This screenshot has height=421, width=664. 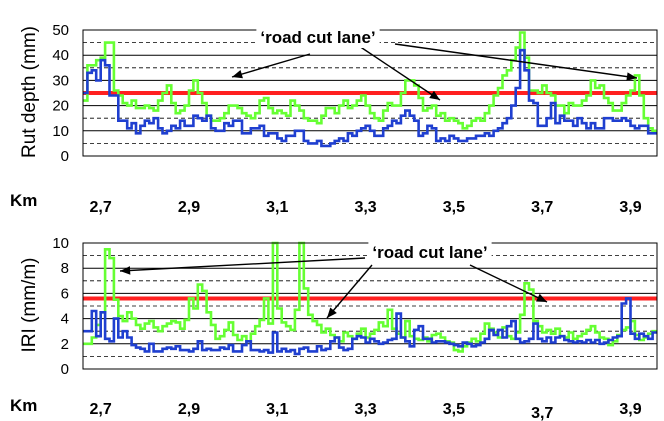 I want to click on rut-depth-y-tick-label: 20, so click(x=60, y=106).